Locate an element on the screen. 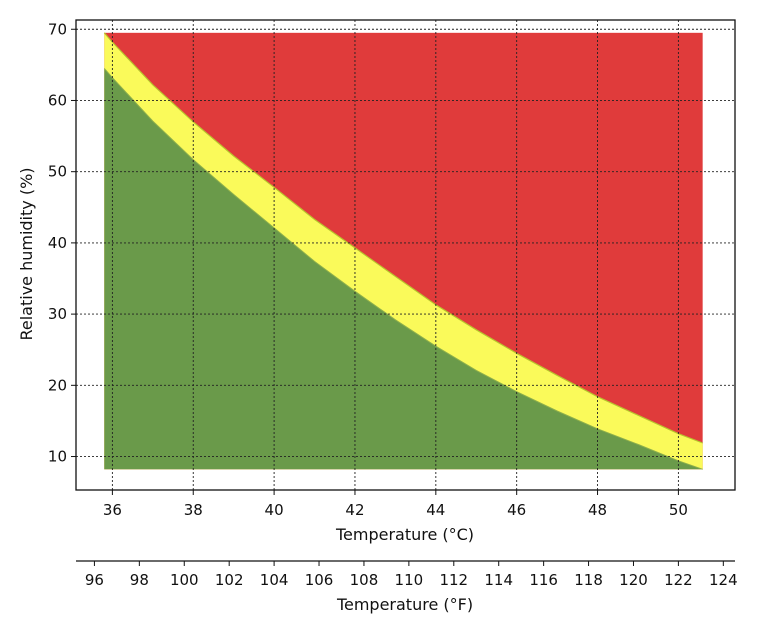 The image size is (763, 621). fahrenheit-tick-label: 116 is located at coordinates (543, 580).